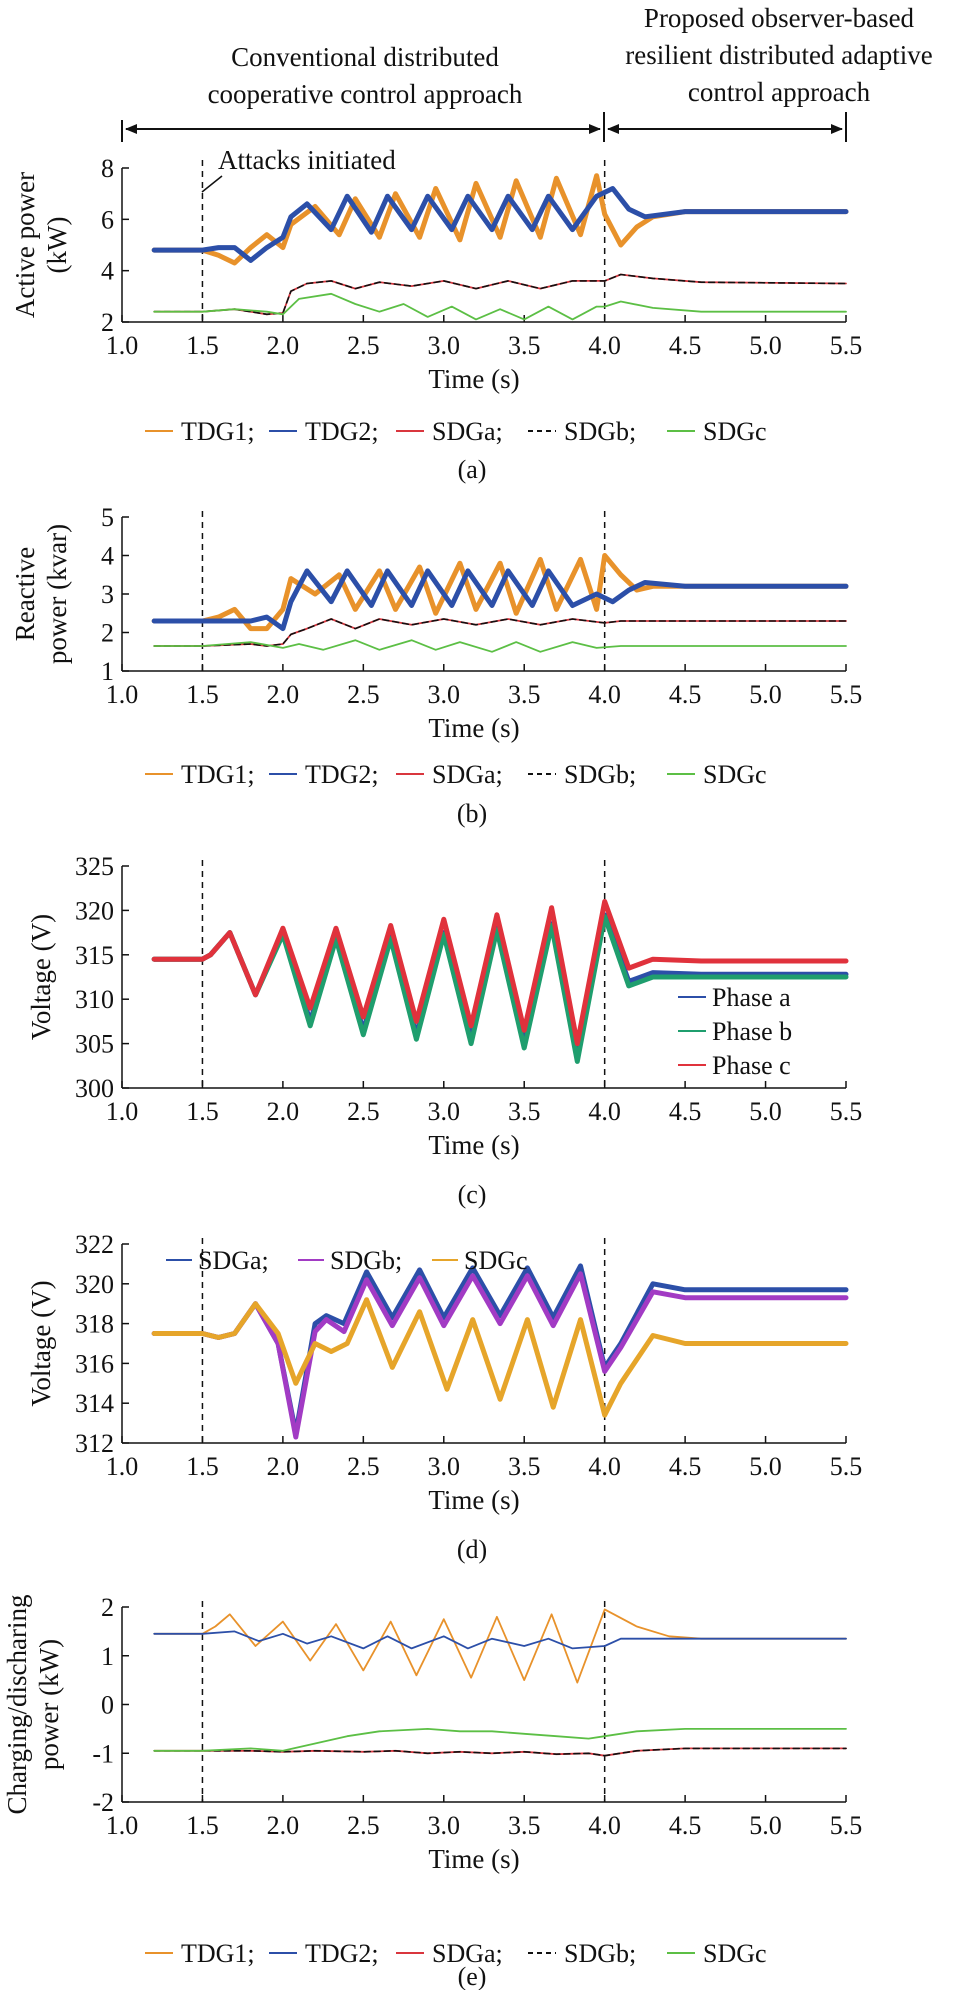  Describe the element at coordinates (57, 594) in the screenshot. I see `y-axis-label: power (kvar)` at that location.